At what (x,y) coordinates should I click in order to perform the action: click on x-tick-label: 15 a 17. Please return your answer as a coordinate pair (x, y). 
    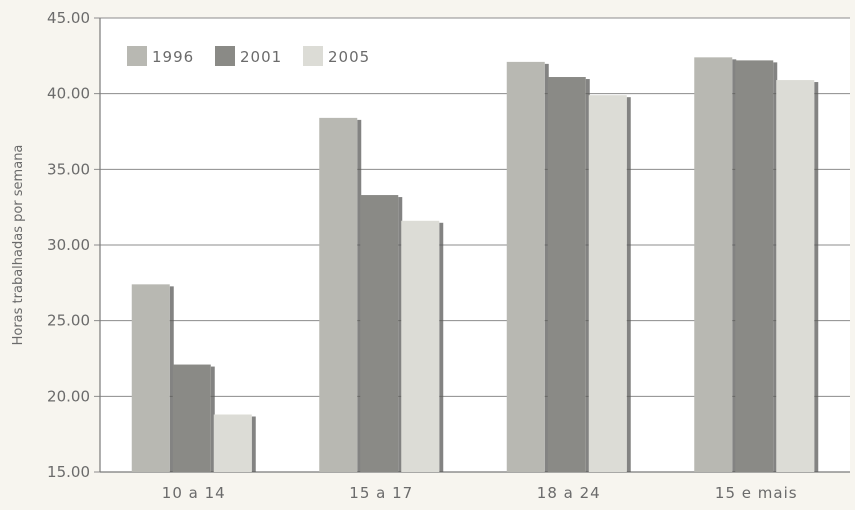
    Looking at the image, I should click on (381, 493).